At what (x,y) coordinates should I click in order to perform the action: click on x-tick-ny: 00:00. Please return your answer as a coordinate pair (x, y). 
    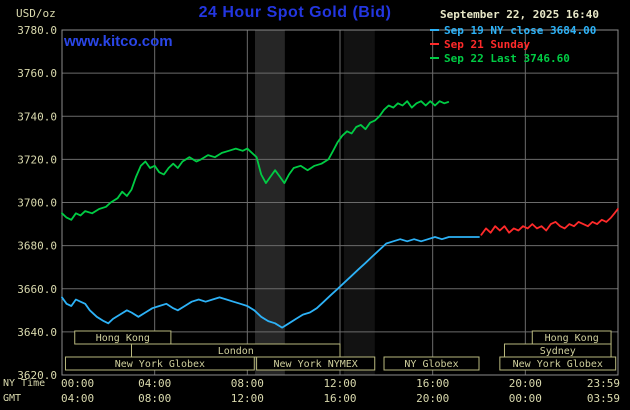
    Looking at the image, I should click on (77, 383).